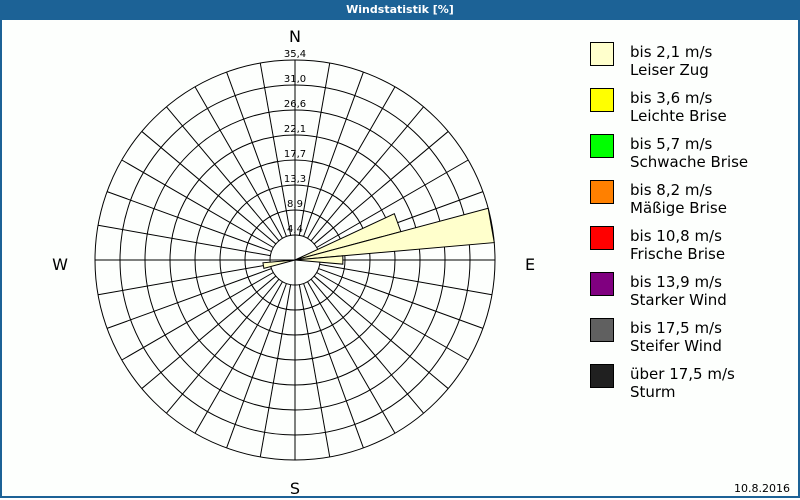 The width and height of the screenshot is (800, 500). Describe the element at coordinates (295, 204) in the screenshot. I see `ring-label: 8,9` at that location.